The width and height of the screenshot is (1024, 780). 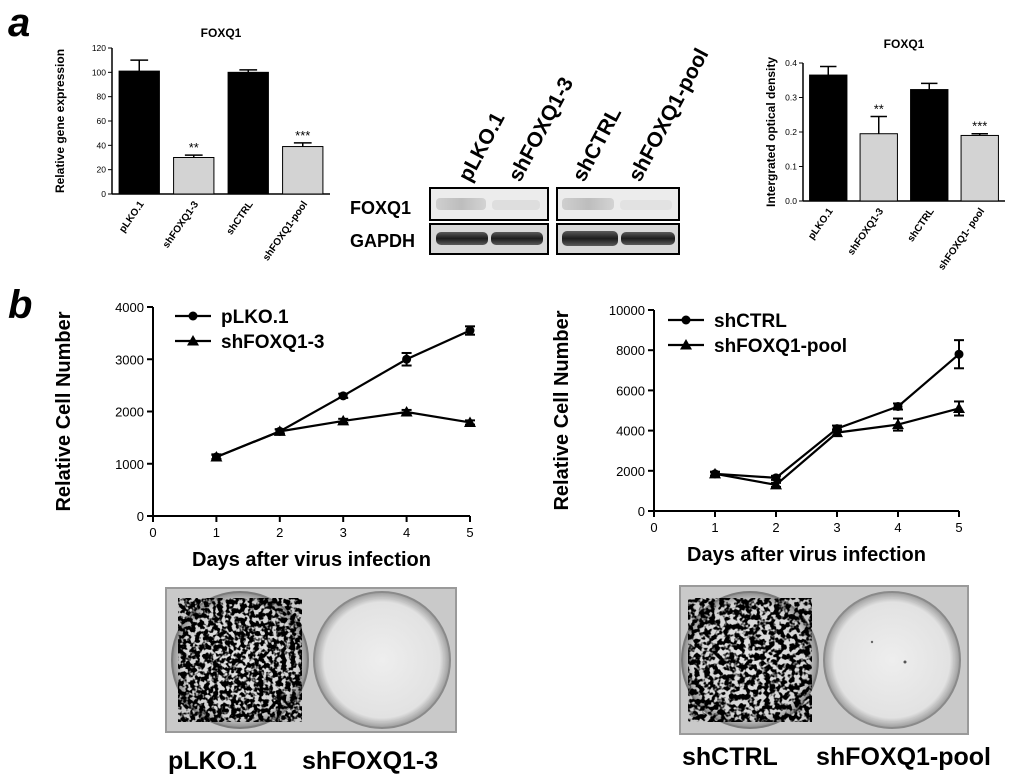 What do you see at coordinates (791, 167) in the screenshot?
I see `y-tick-label: 0.1` at bounding box center [791, 167].